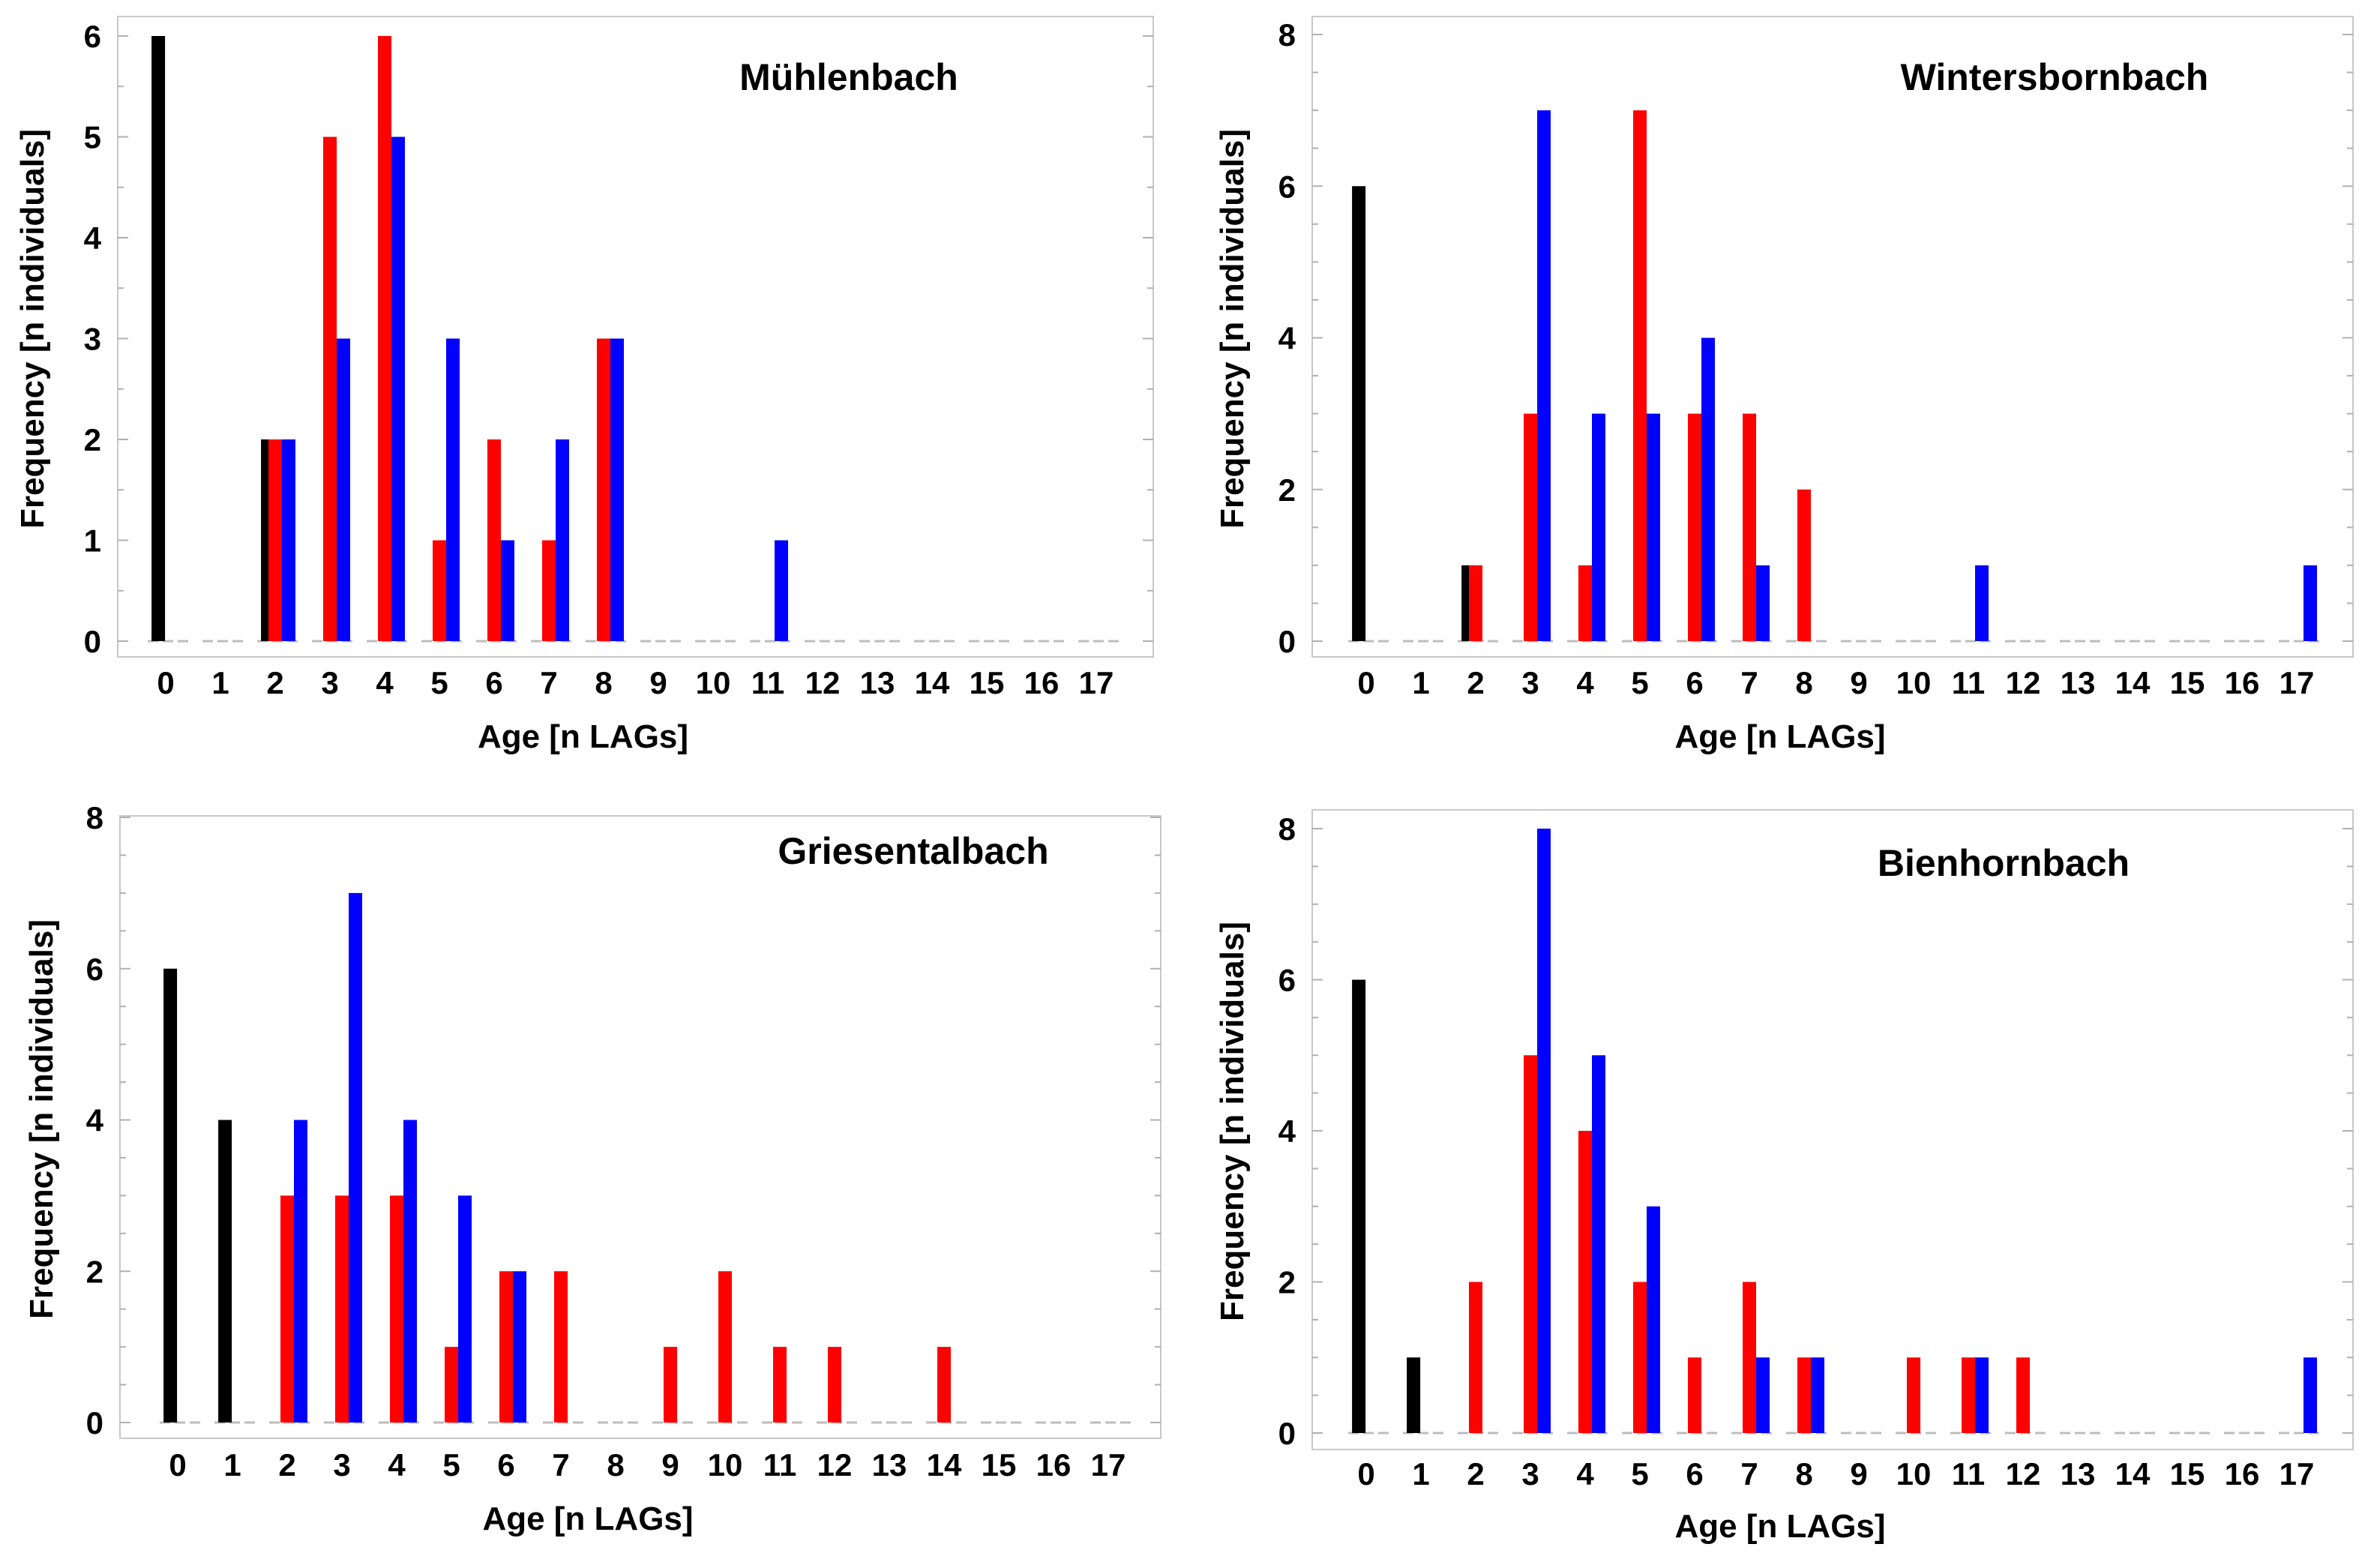  Describe the element at coordinates (848, 77) in the screenshot. I see `panel-title: Mühlenbach` at that location.